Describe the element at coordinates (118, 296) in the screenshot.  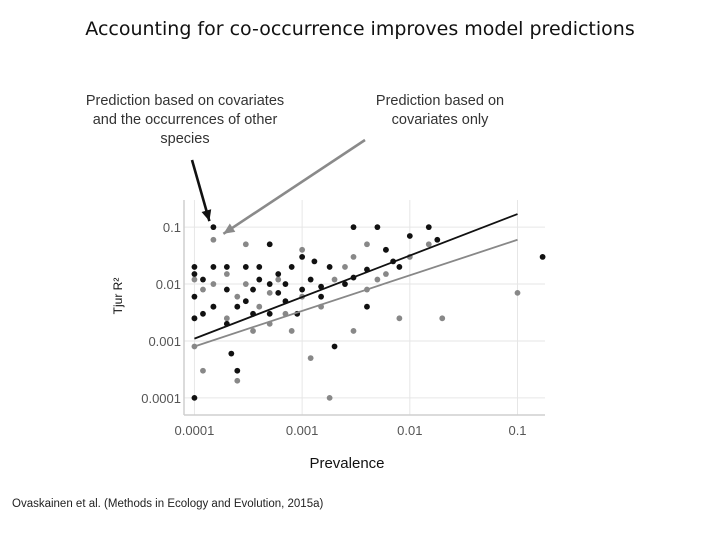
I see `y-axis-label: Tjur R²` at that location.